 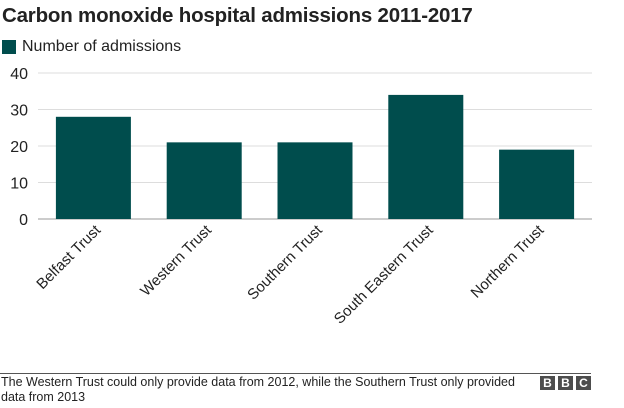 What do you see at coordinates (285, 262) in the screenshot?
I see `x-tick-label: Southern Trust` at bounding box center [285, 262].